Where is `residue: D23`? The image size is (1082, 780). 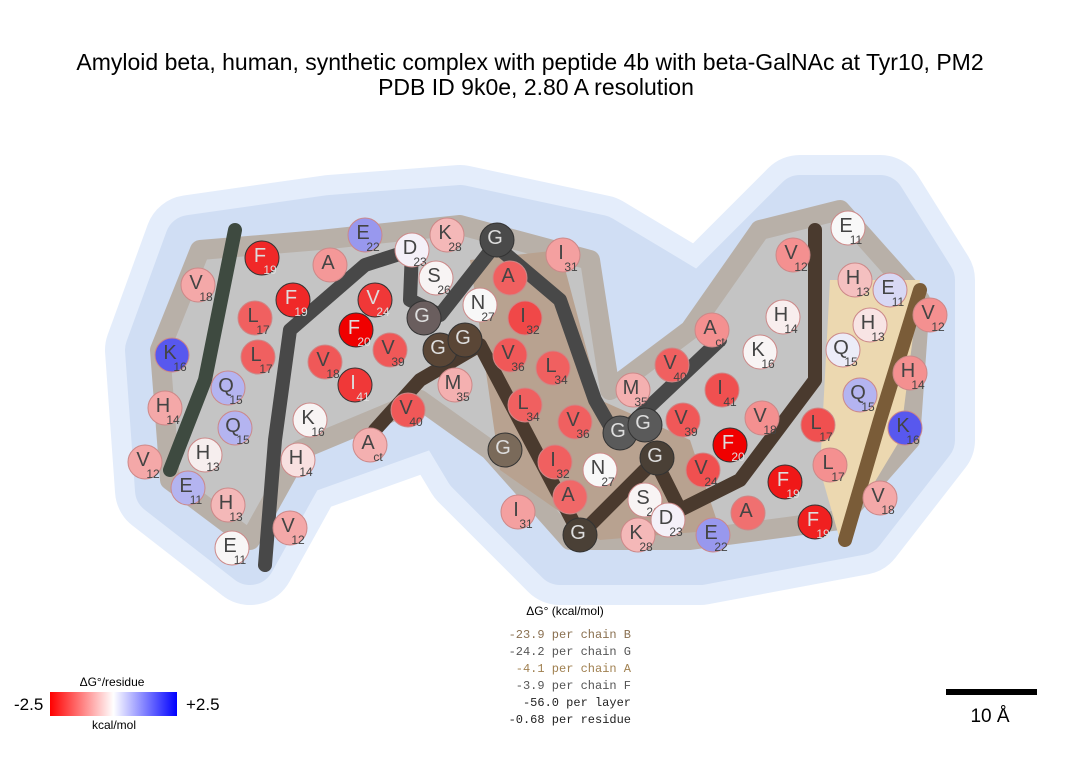 residue: D23 is located at coordinates (668, 520).